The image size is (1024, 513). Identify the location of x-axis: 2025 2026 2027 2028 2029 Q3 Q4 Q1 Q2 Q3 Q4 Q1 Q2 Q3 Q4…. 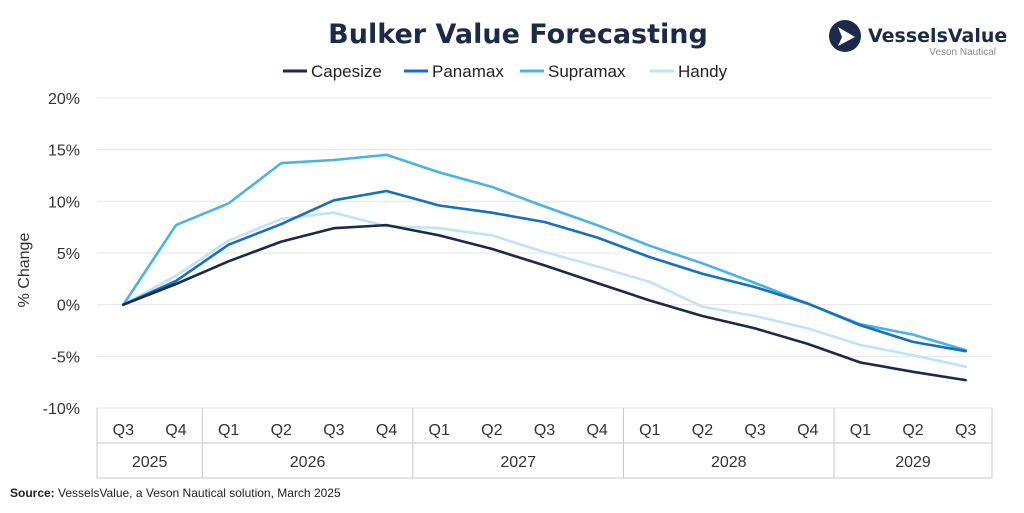
(544, 443).